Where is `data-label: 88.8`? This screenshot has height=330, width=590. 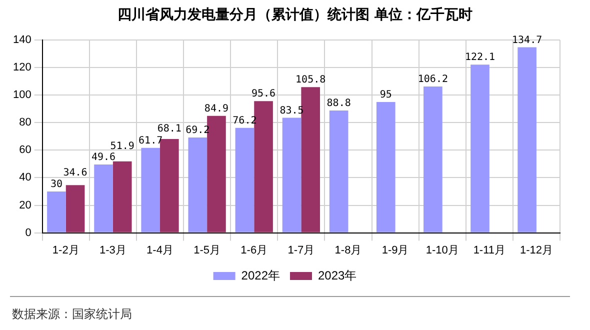 data-label: 88.8 is located at coordinates (338, 104).